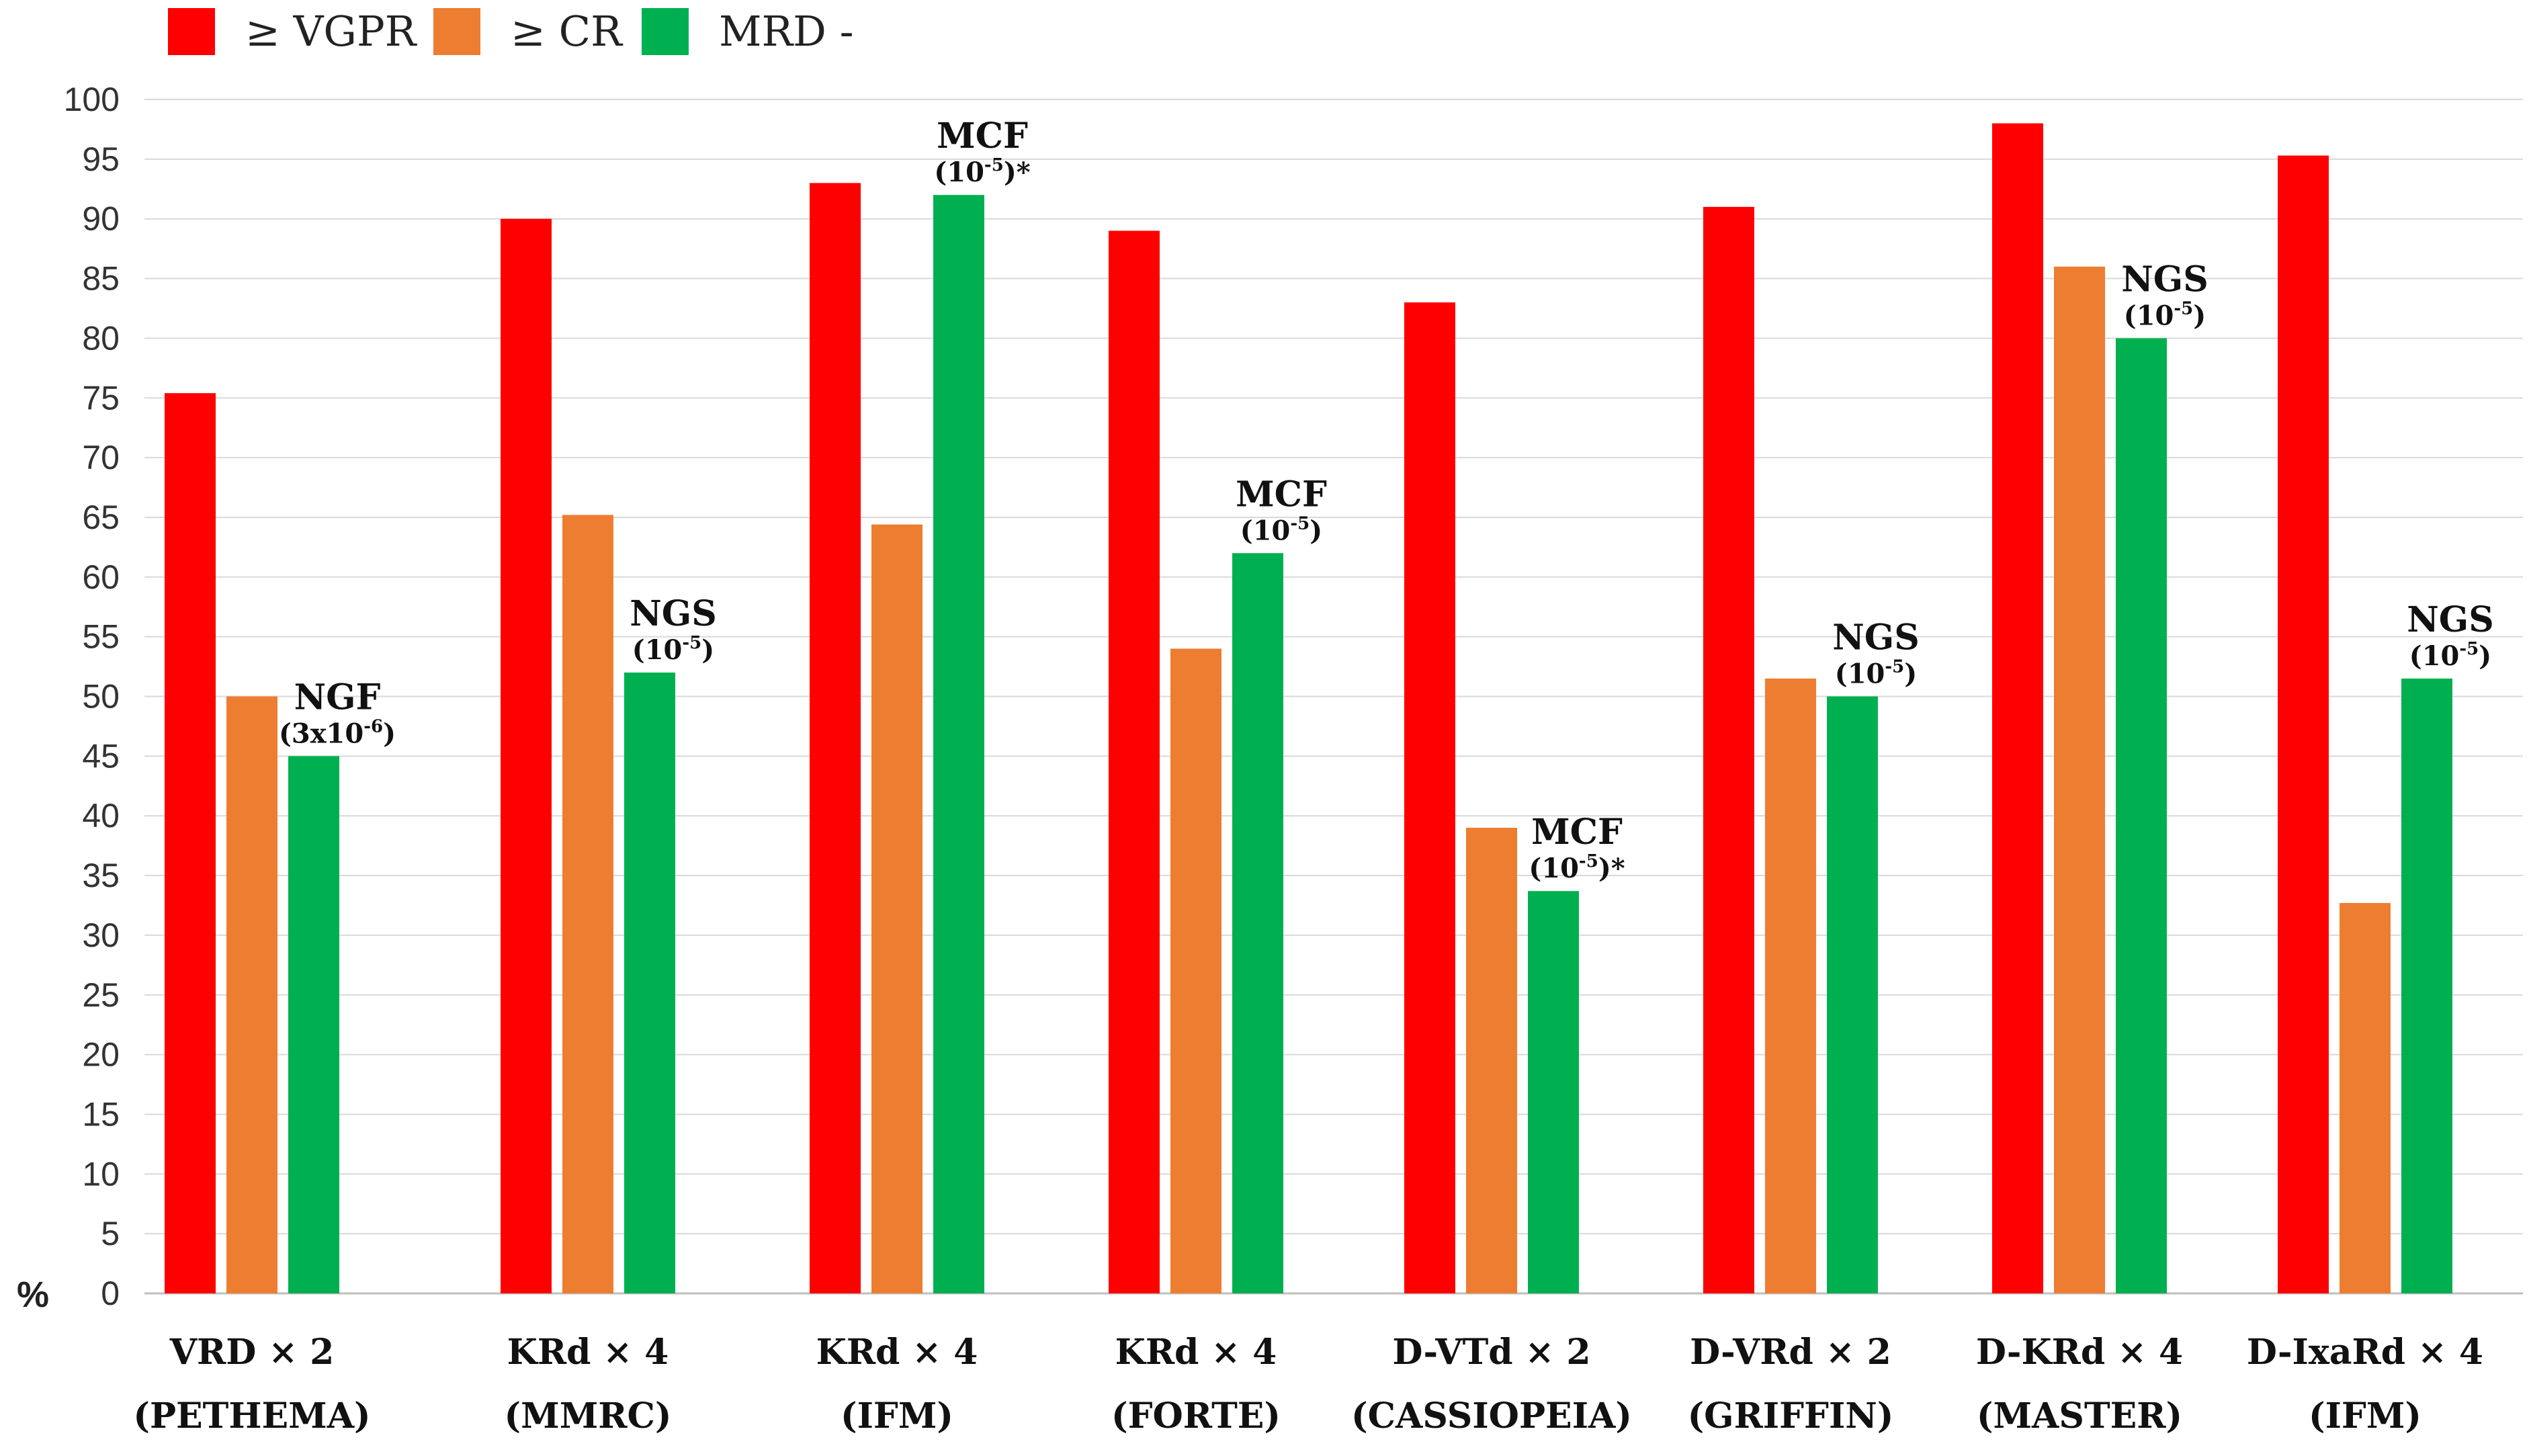 The width and height of the screenshot is (2531, 1456). What do you see at coordinates (337, 732) in the screenshot?
I see `annotation-sensitivity: (3x10-6)` at bounding box center [337, 732].